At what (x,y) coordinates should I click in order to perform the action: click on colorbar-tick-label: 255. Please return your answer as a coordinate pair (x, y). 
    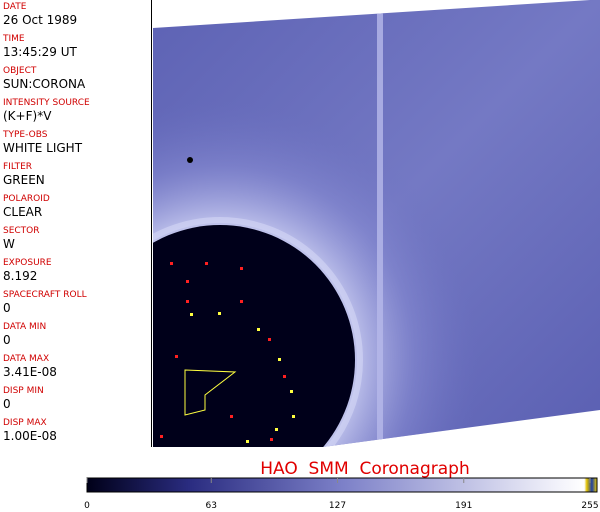
    Looking at the image, I should click on (589, 506).